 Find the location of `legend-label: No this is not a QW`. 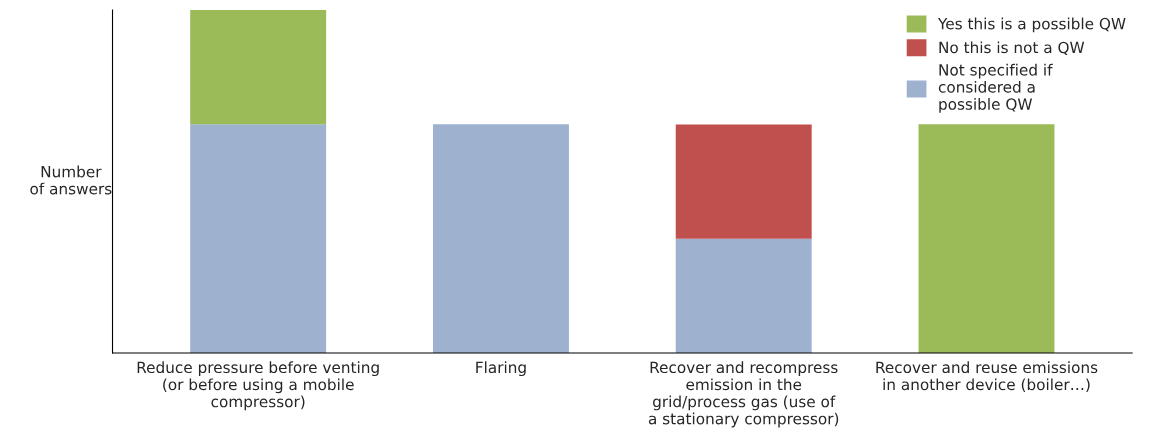

legend-label: No this is not a QW is located at coordinates (1012, 48).